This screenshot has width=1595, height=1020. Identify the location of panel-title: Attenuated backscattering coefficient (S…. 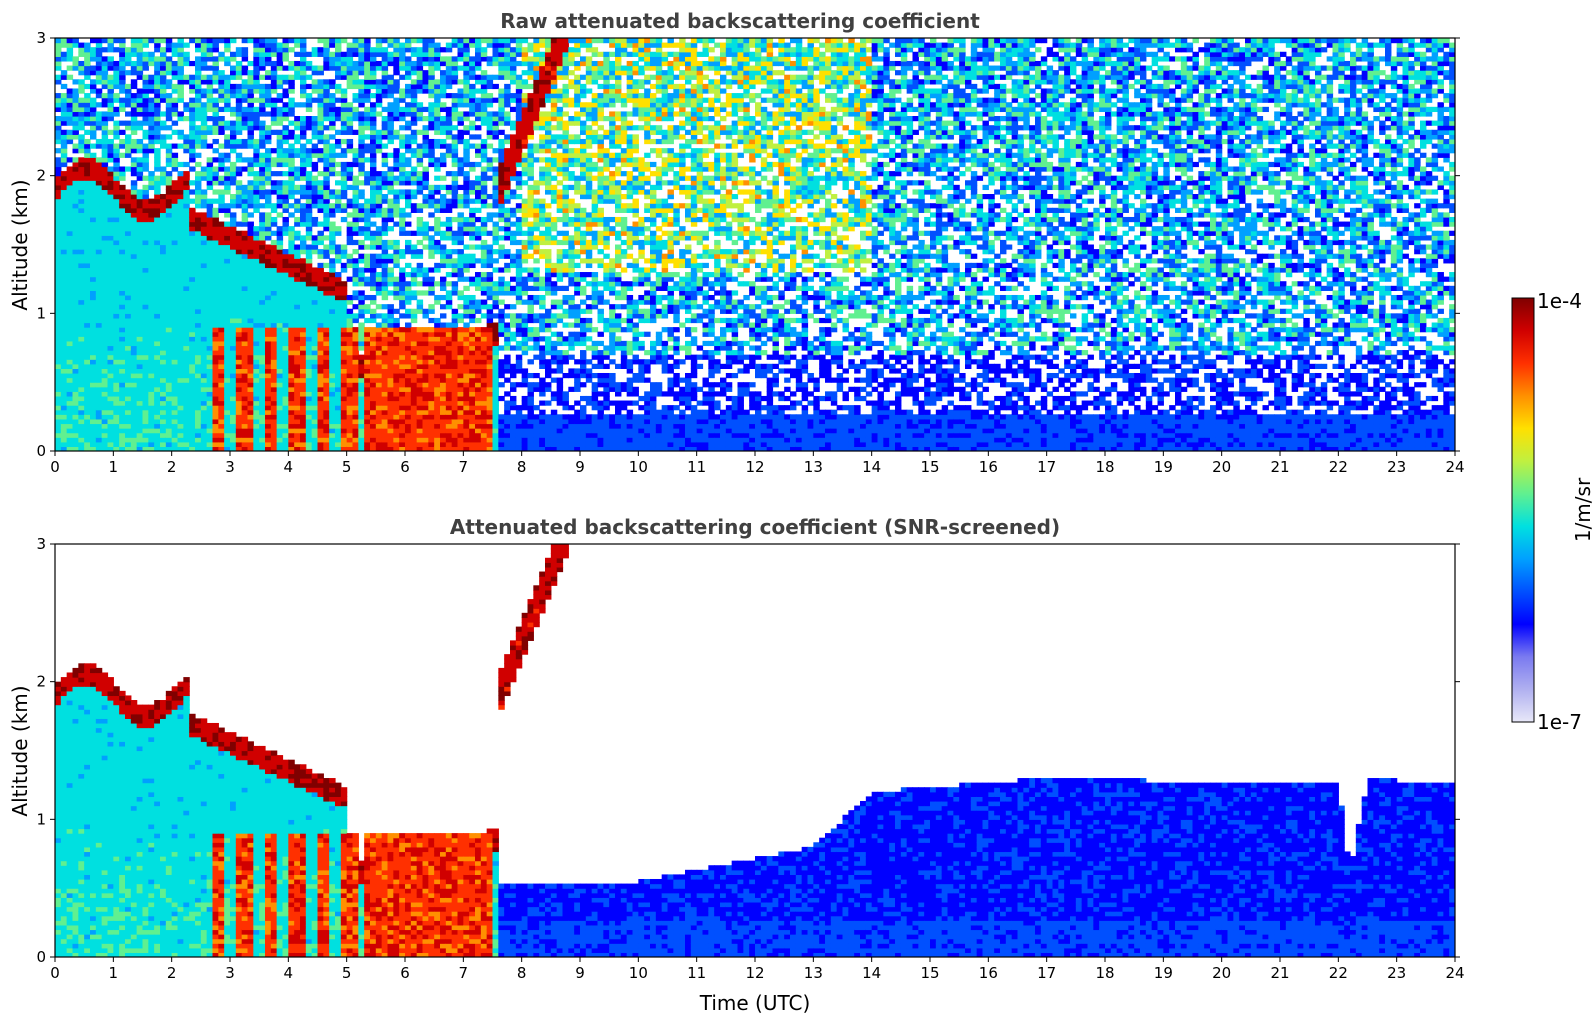
(755, 527).